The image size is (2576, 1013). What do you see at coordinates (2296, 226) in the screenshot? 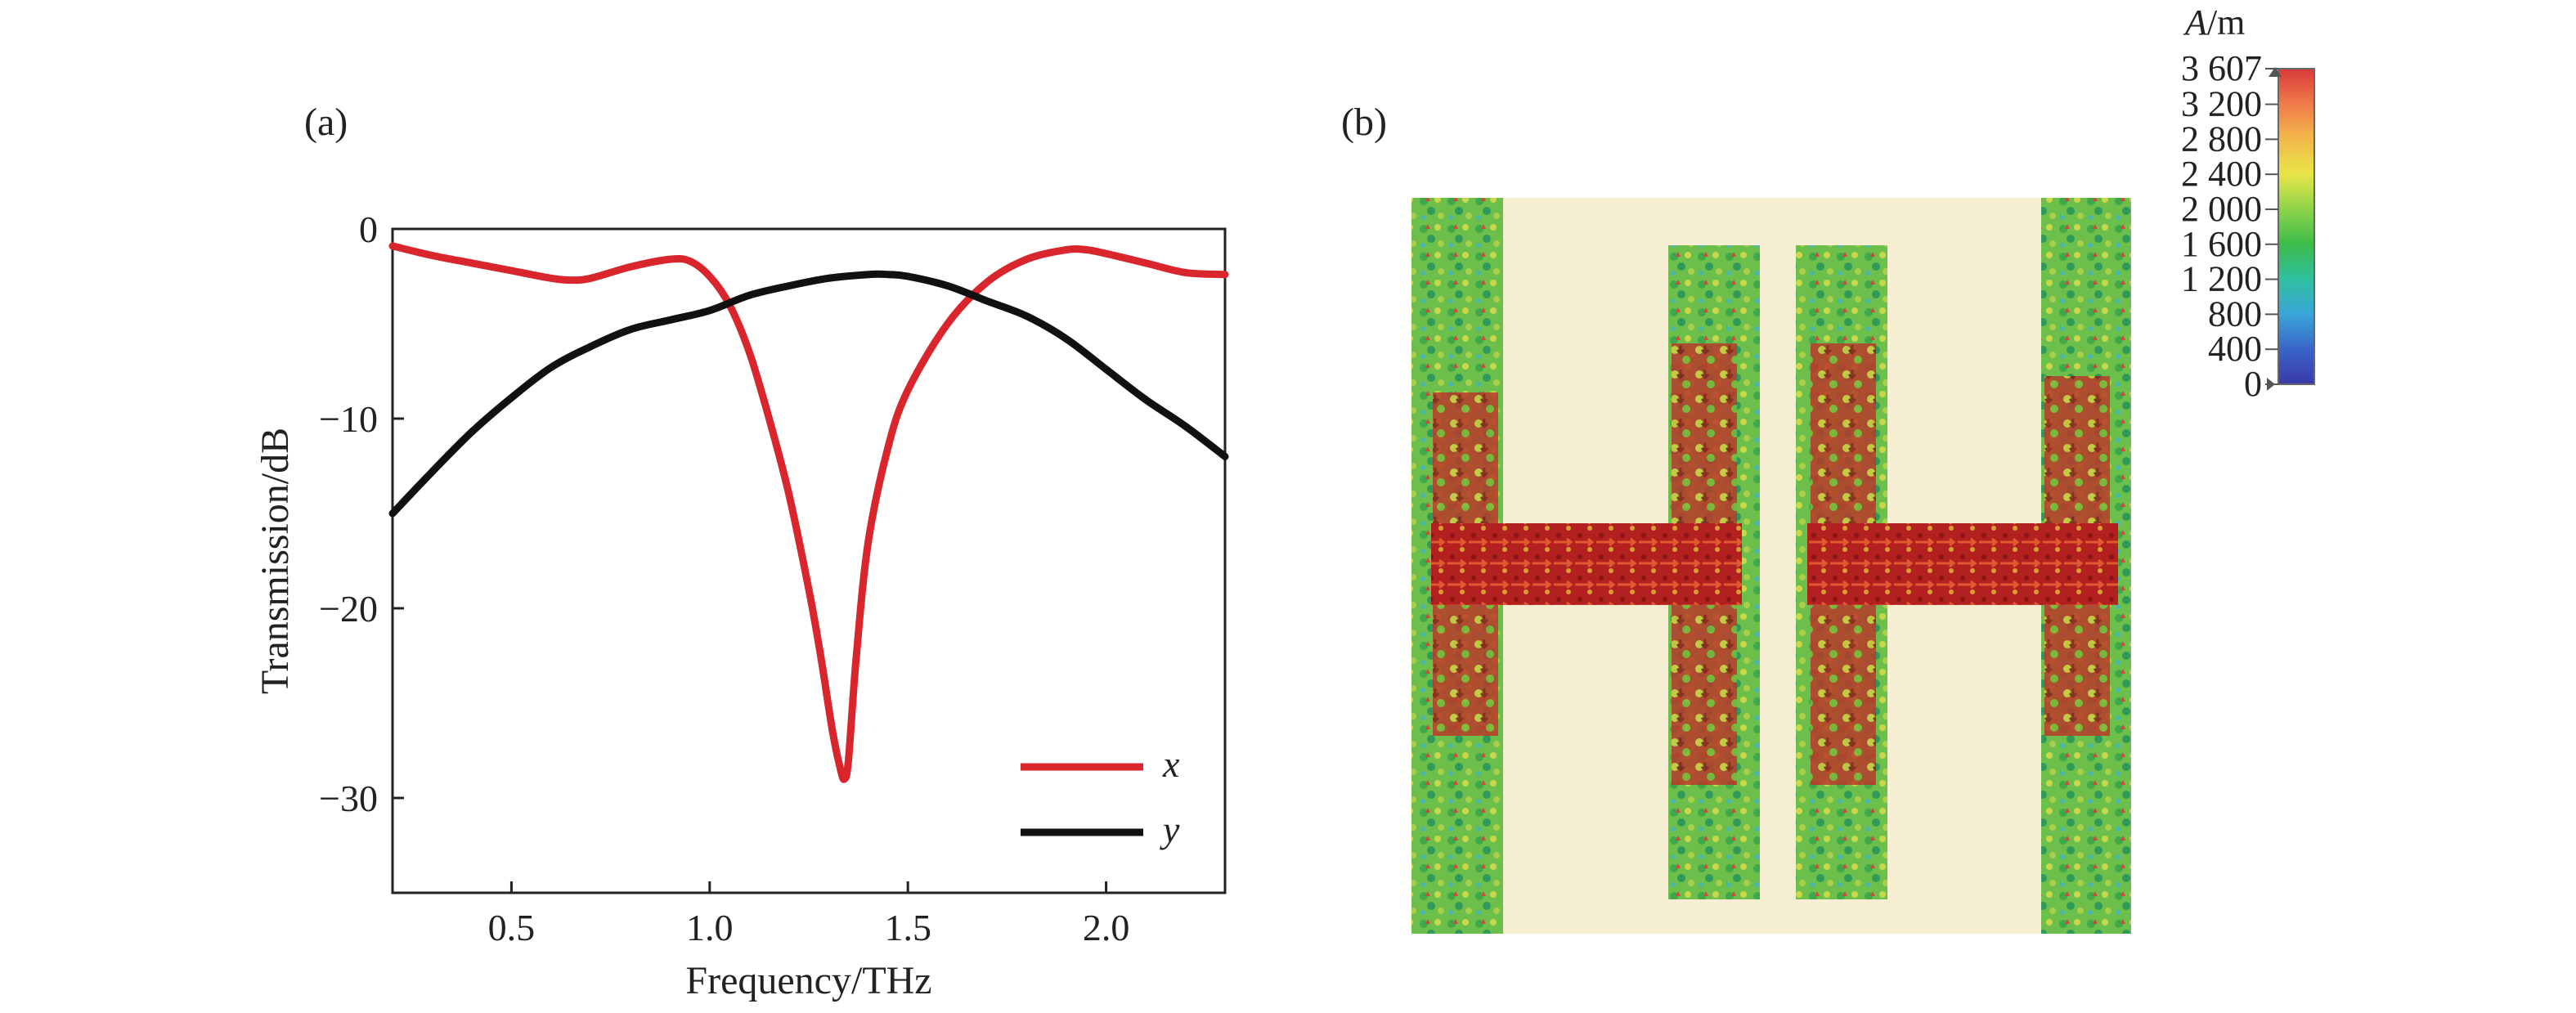
I see `colorbar-gradient` at bounding box center [2296, 226].